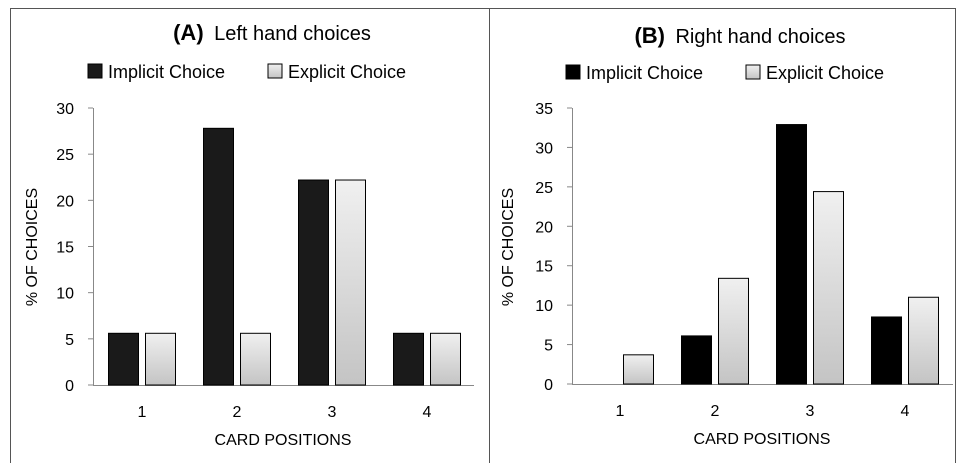 The width and height of the screenshot is (966, 463). I want to click on panel-b-legend: Implicit Choice Explicit Choice, so click(724, 73).